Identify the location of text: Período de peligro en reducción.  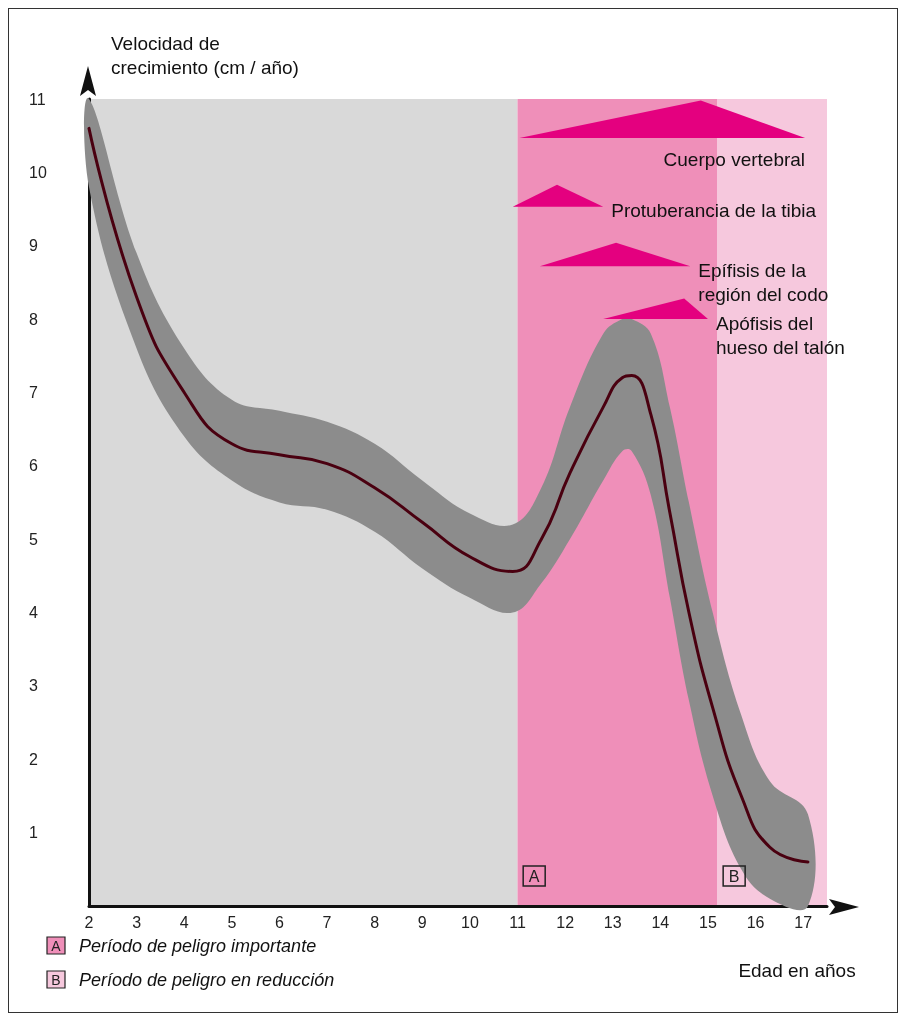
(207, 980).